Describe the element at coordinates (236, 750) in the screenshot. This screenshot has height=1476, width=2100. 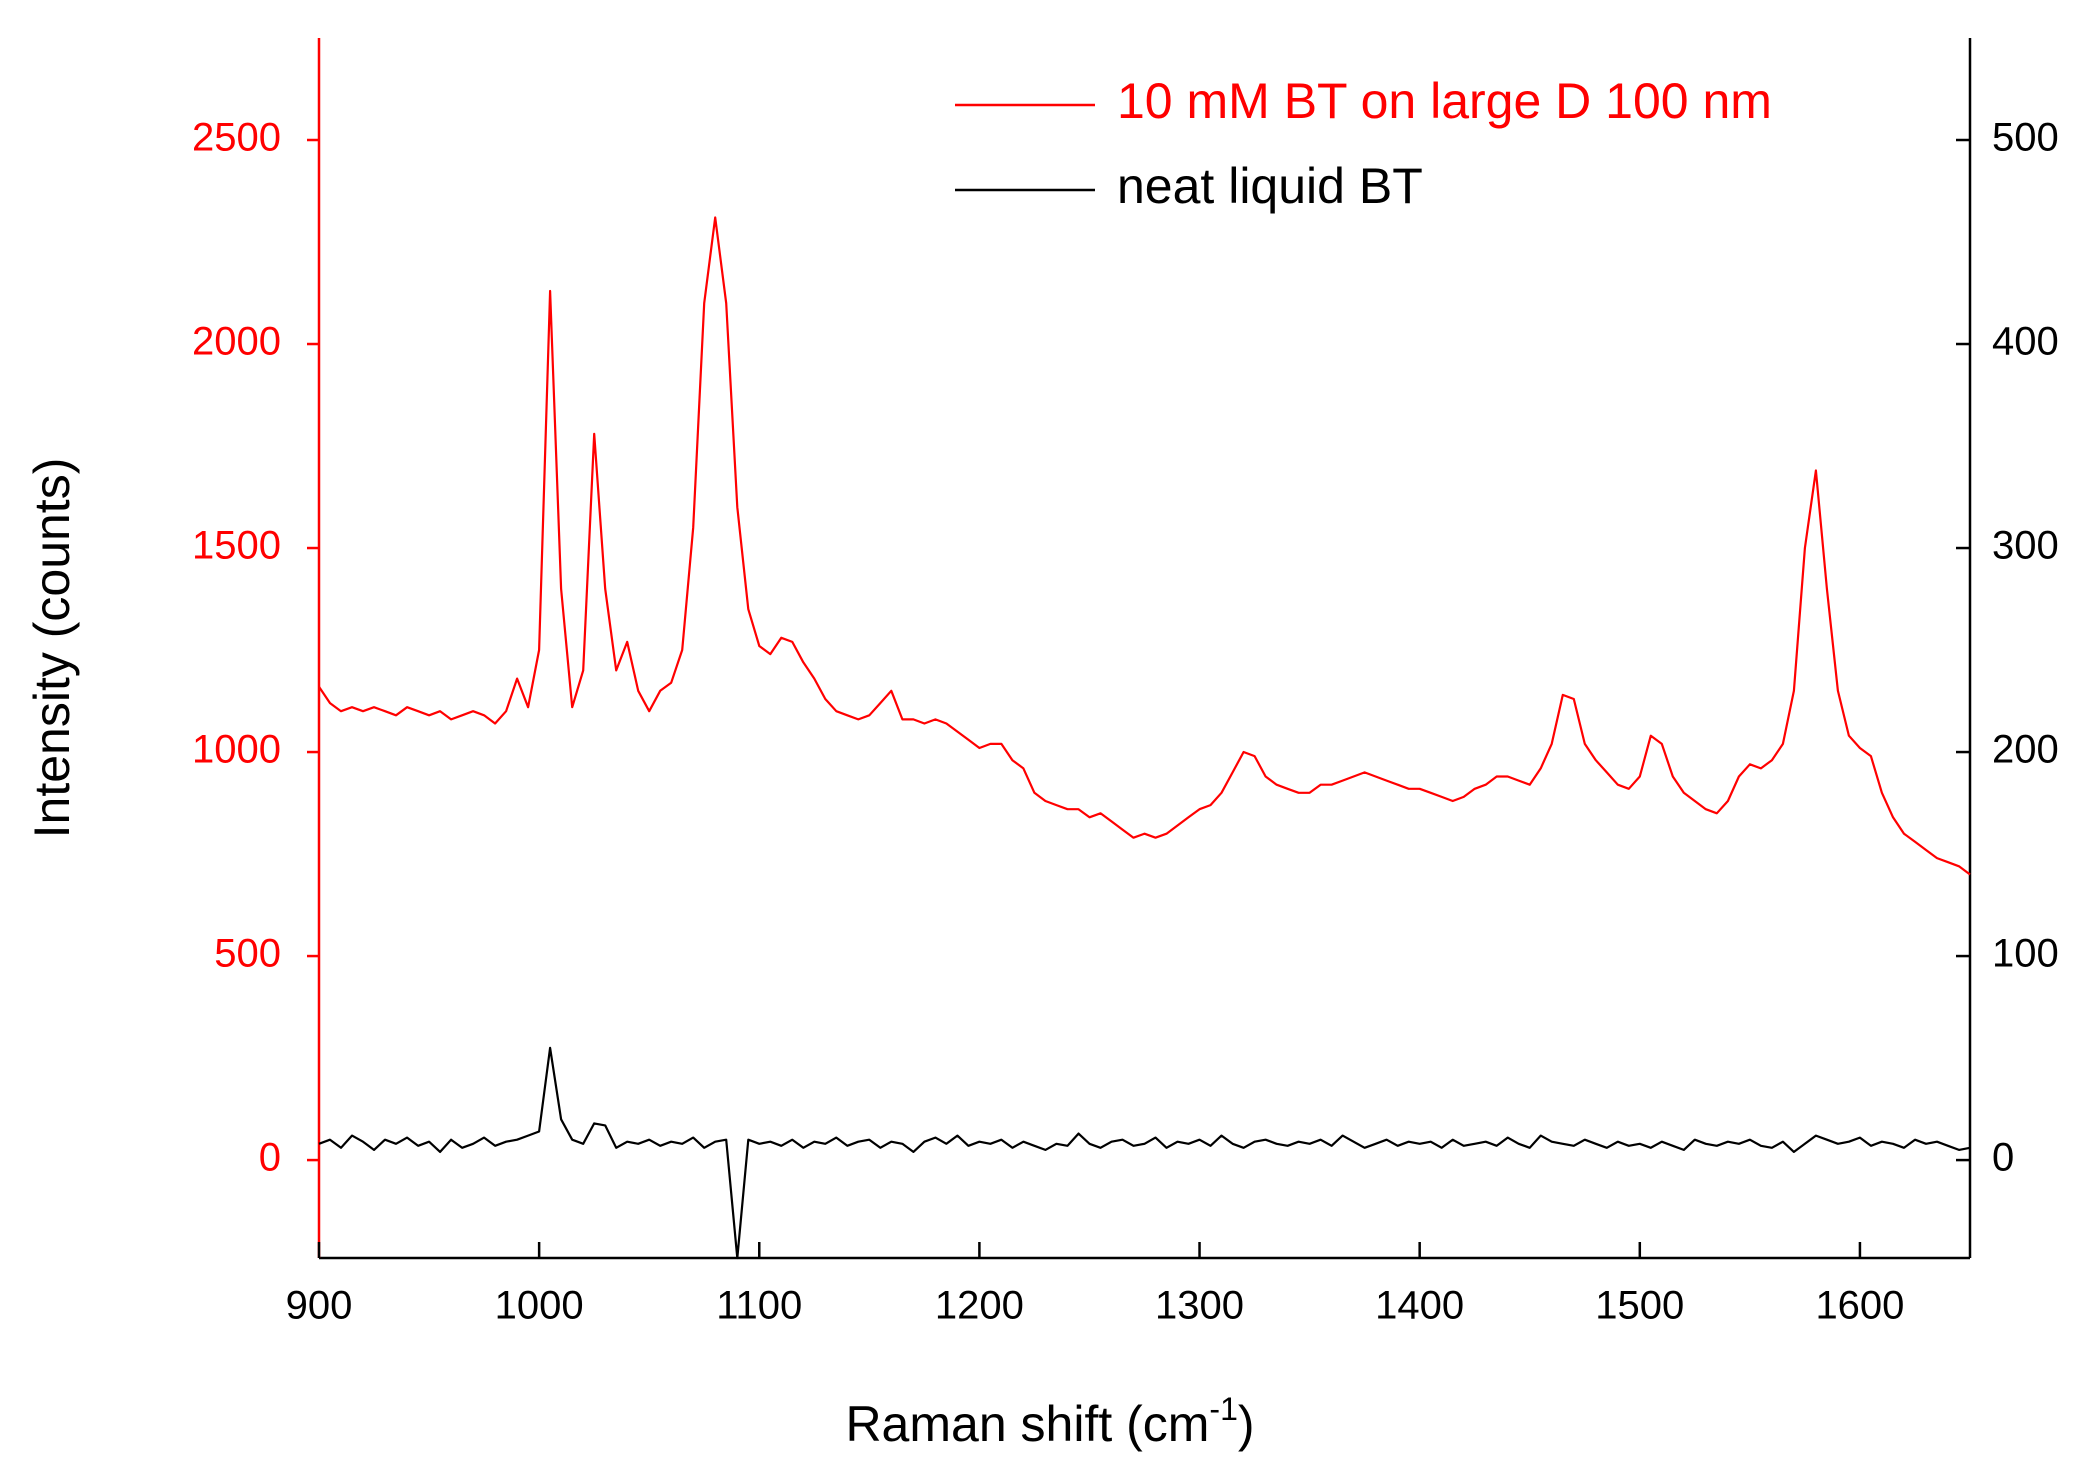
I see `y-tick-label: 1000` at that location.